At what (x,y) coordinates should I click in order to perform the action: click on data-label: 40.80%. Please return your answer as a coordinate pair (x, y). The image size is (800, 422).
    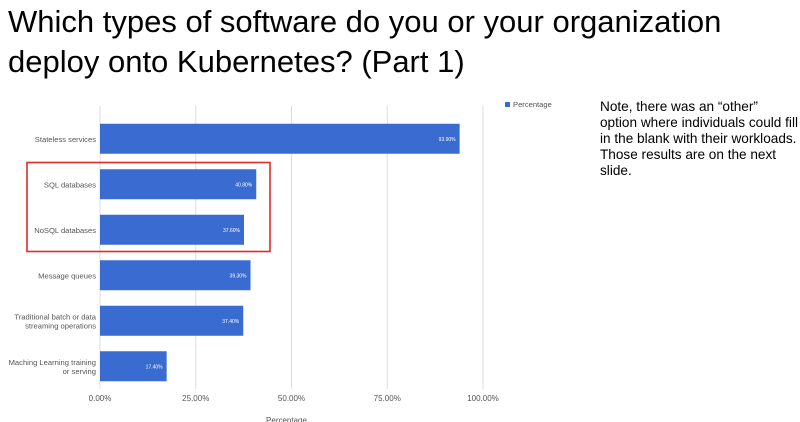
    Looking at the image, I should click on (244, 185).